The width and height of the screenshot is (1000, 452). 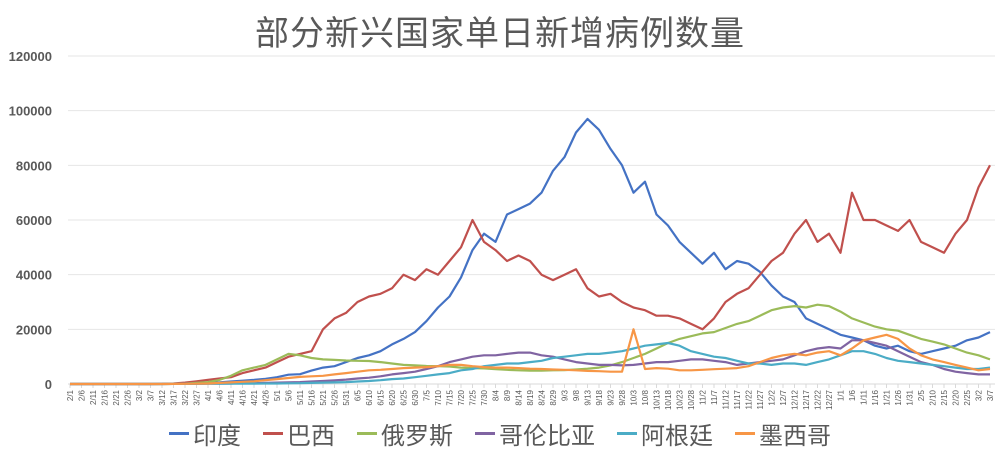 I want to click on x-tick-label: 7/25, so click(x=473, y=397).